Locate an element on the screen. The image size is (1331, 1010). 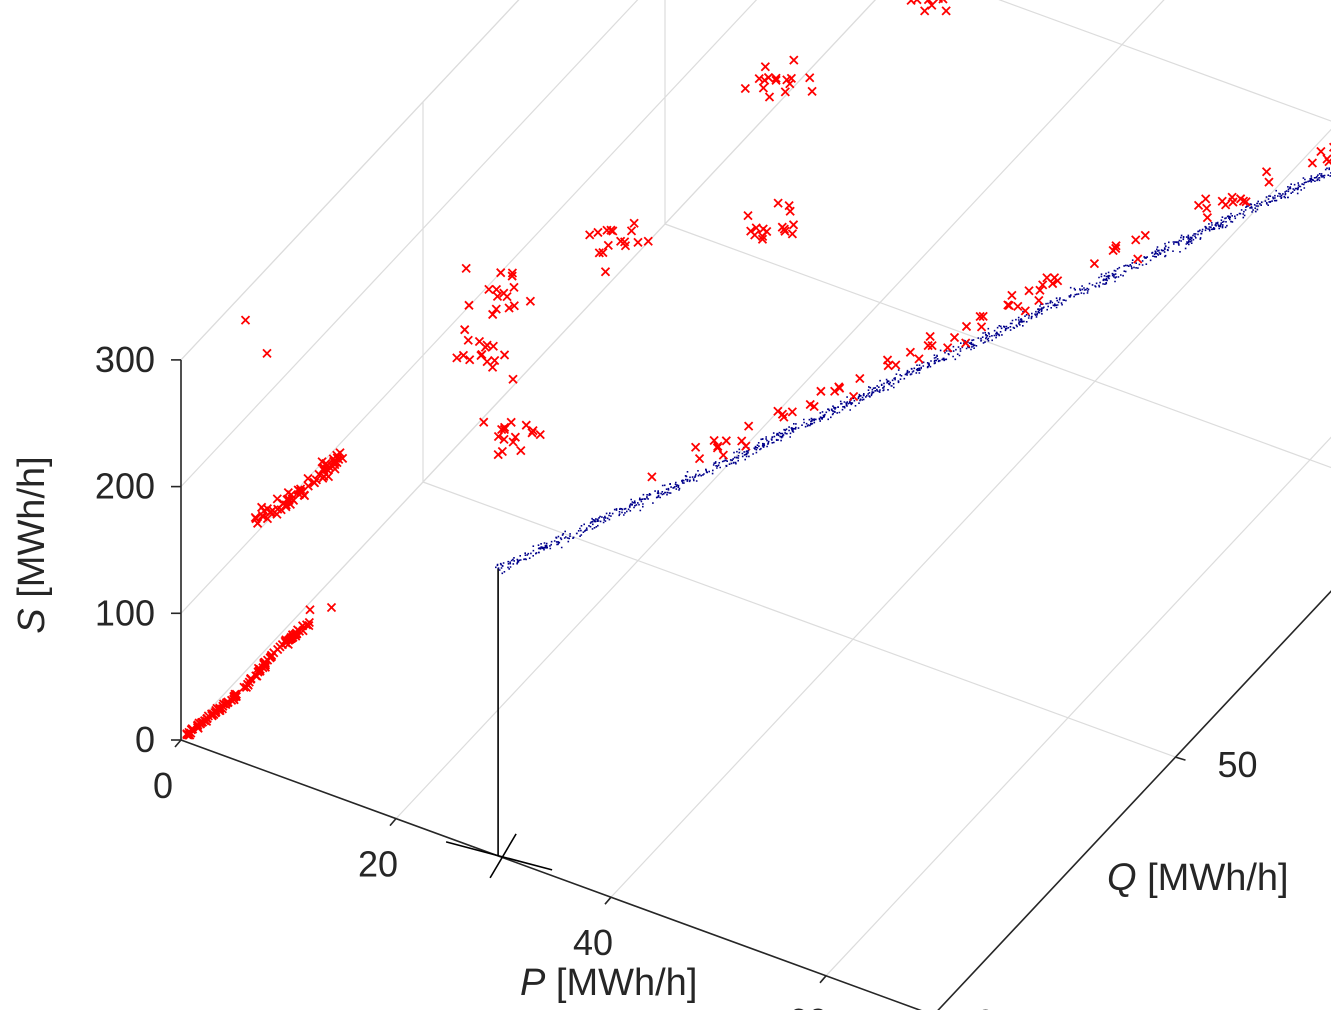
x-axis-var: P is located at coordinates (533, 983).